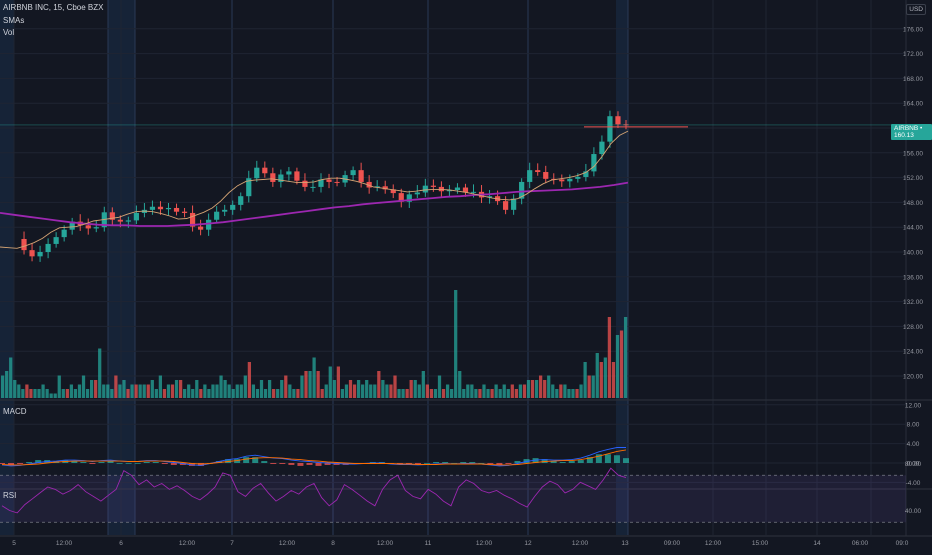 This screenshot has height=555, width=932. What do you see at coordinates (913, 54) in the screenshot?
I see `price-tick-label: 172.00` at bounding box center [913, 54].